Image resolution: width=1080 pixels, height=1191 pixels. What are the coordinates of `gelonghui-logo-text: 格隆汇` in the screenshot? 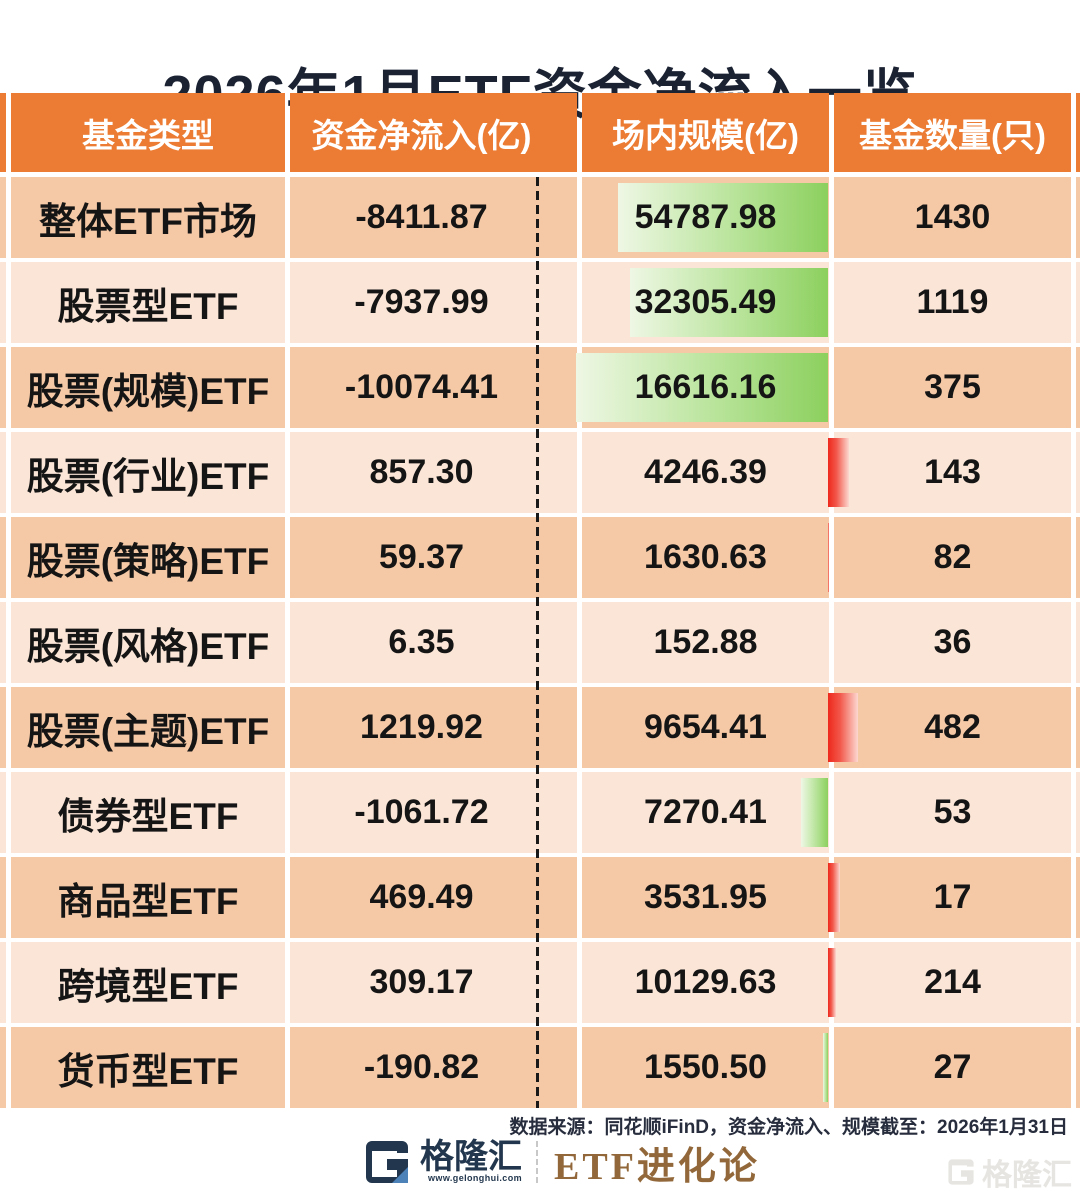 It's located at (471, 1157).